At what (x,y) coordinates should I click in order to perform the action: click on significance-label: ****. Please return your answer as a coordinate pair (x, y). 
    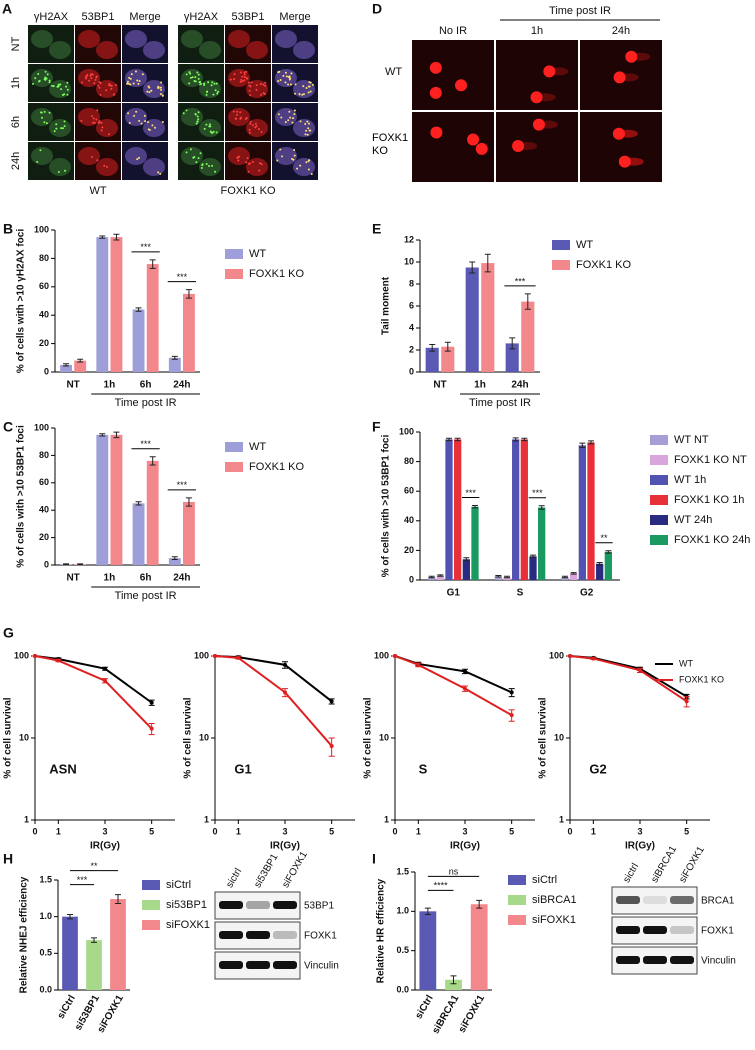
    Looking at the image, I should click on (441, 886).